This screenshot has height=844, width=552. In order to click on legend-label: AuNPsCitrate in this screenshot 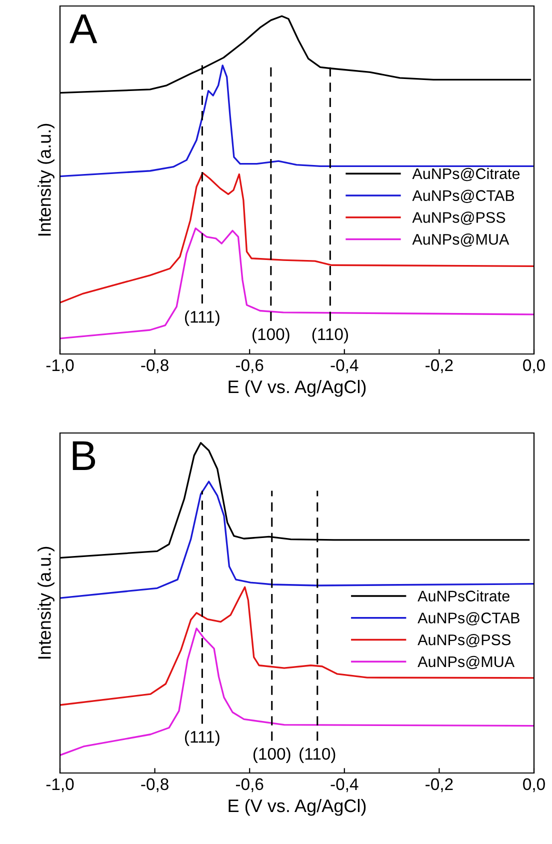, I will do `click(464, 596)`.